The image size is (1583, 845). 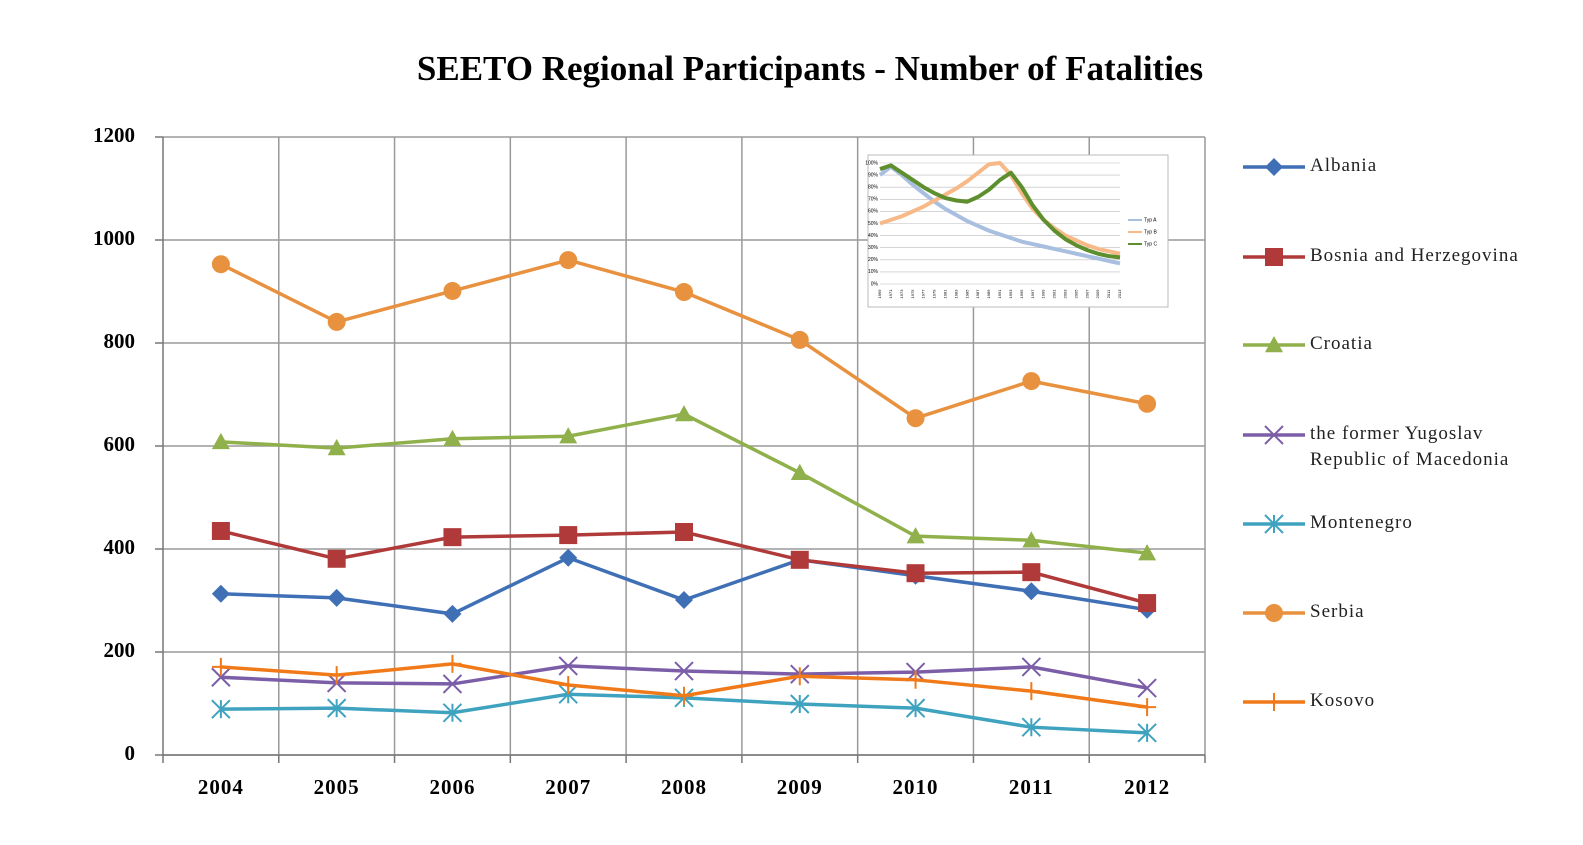 I want to click on inset-y-tick-label: 80%, so click(x=873, y=188).